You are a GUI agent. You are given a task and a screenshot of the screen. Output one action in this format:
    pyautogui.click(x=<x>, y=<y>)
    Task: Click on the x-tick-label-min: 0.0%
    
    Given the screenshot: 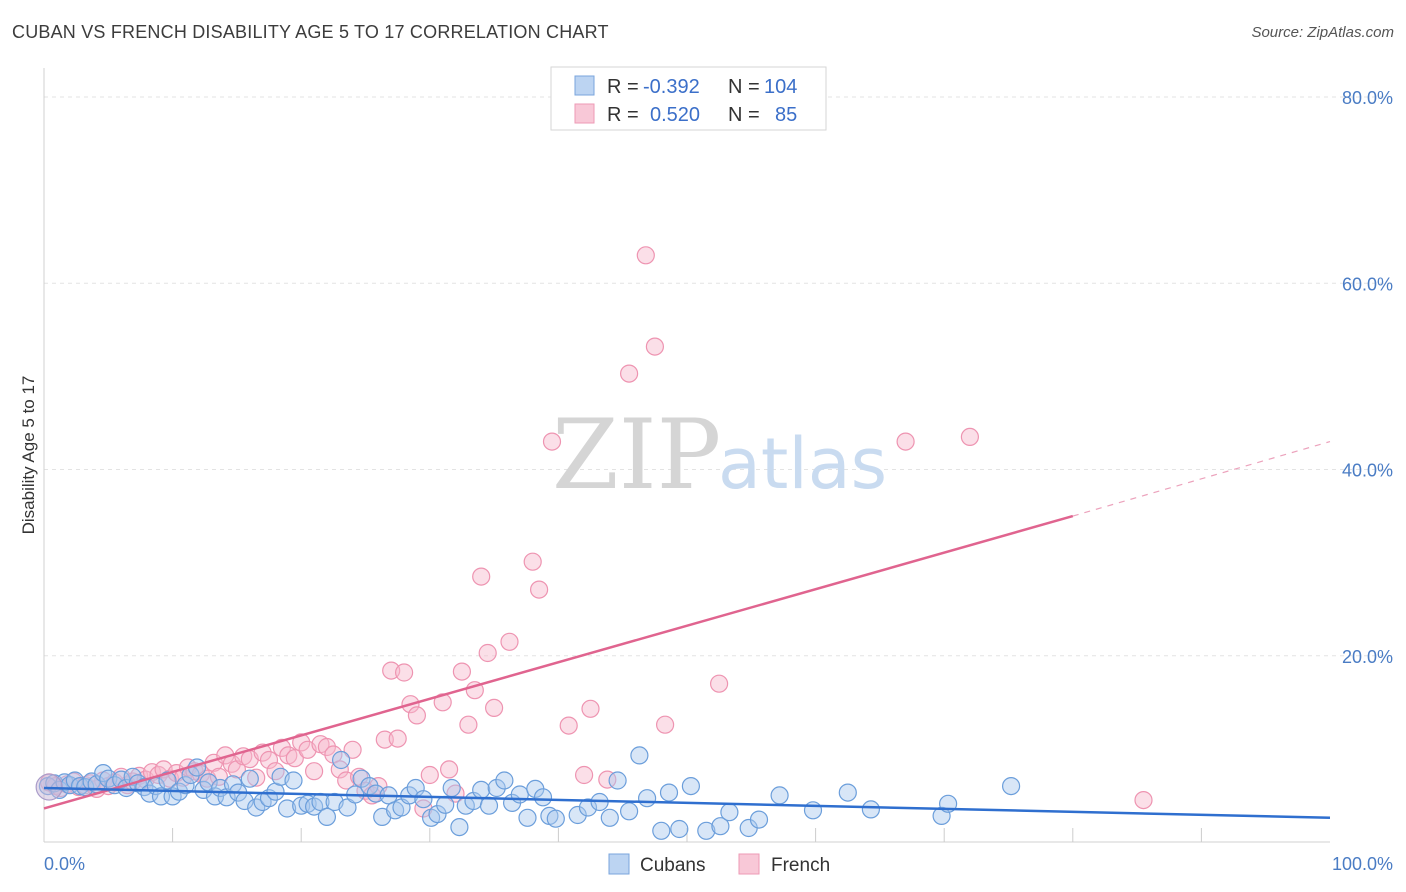 What is the action you would take?
    pyautogui.click(x=64, y=864)
    